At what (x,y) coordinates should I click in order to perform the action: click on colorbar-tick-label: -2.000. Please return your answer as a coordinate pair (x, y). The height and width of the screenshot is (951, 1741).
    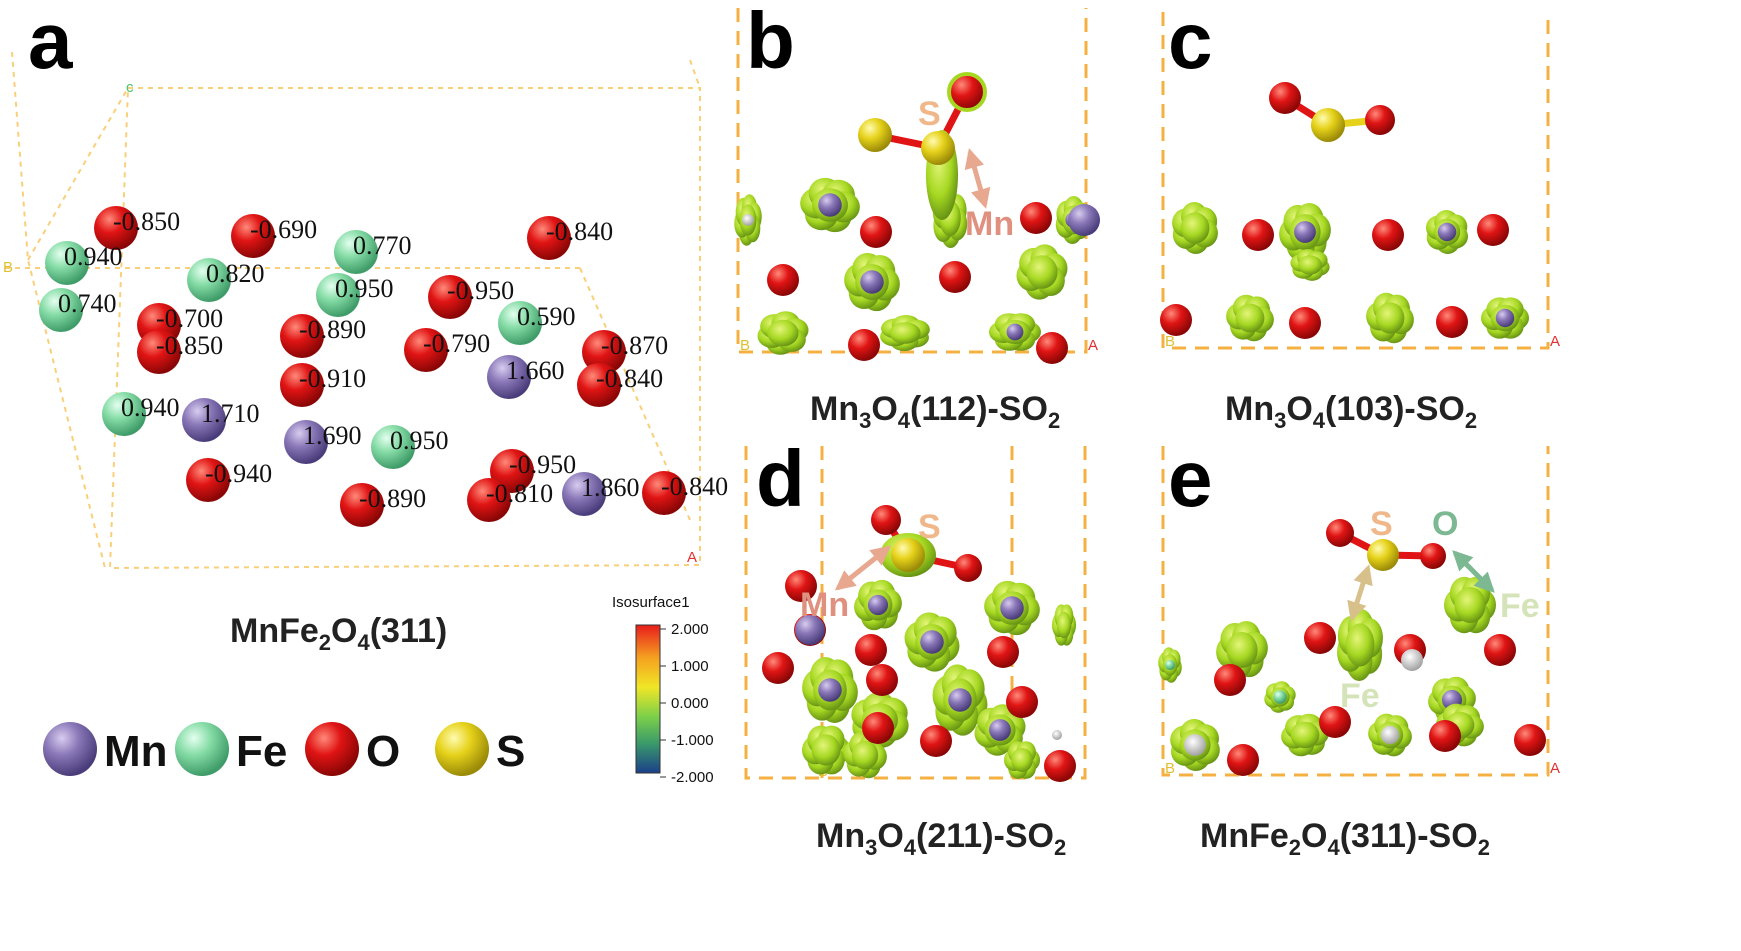
    Looking at the image, I should click on (692, 777).